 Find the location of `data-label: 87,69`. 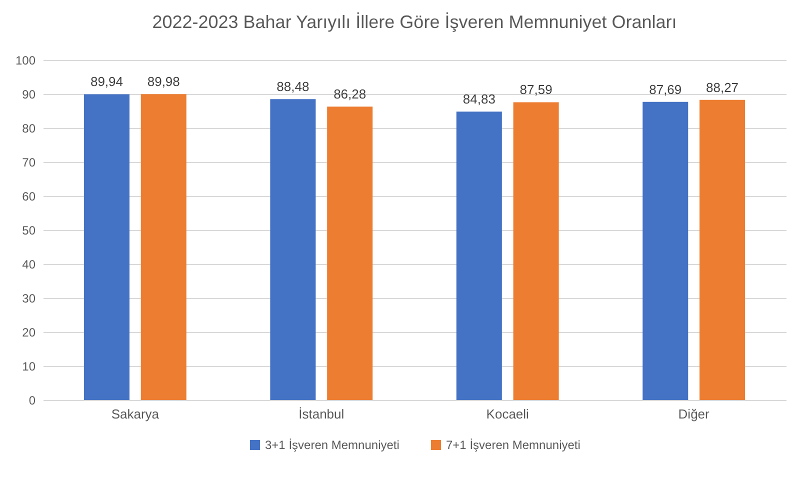

data-label: 87,69 is located at coordinates (665, 89).